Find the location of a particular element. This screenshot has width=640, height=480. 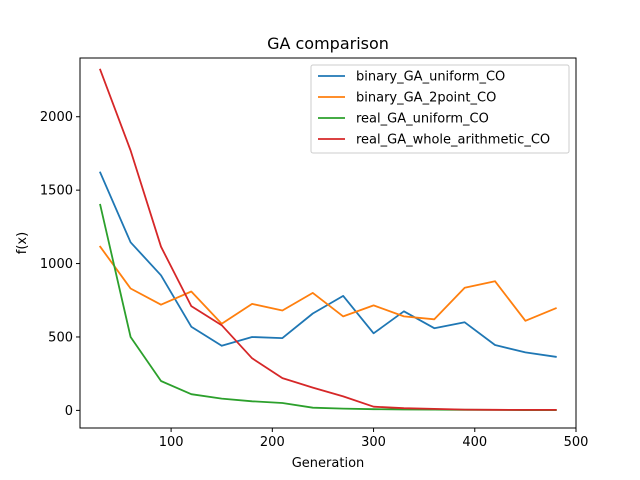

y-axis: 0 500 1000 1500 2000 is located at coordinates (60, 264).